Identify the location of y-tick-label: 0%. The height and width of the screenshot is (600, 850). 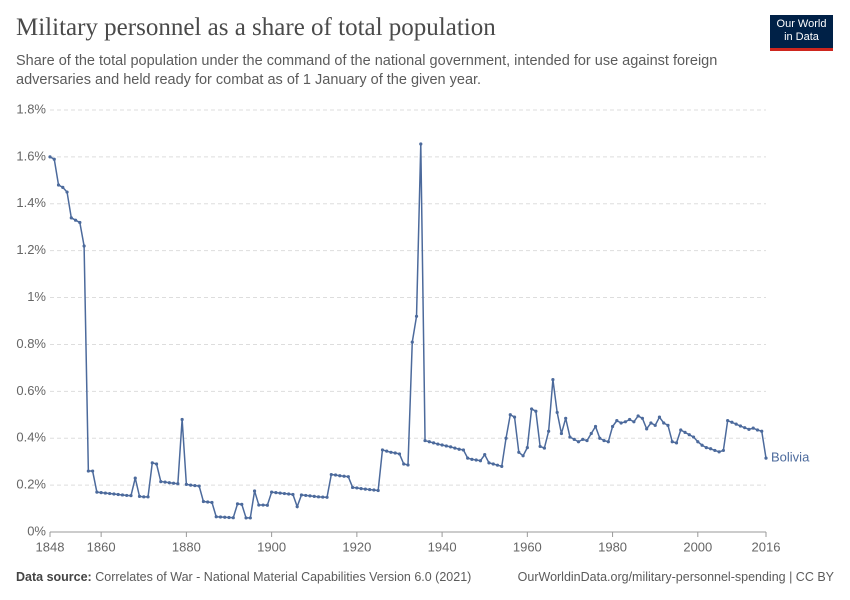
(36, 530).